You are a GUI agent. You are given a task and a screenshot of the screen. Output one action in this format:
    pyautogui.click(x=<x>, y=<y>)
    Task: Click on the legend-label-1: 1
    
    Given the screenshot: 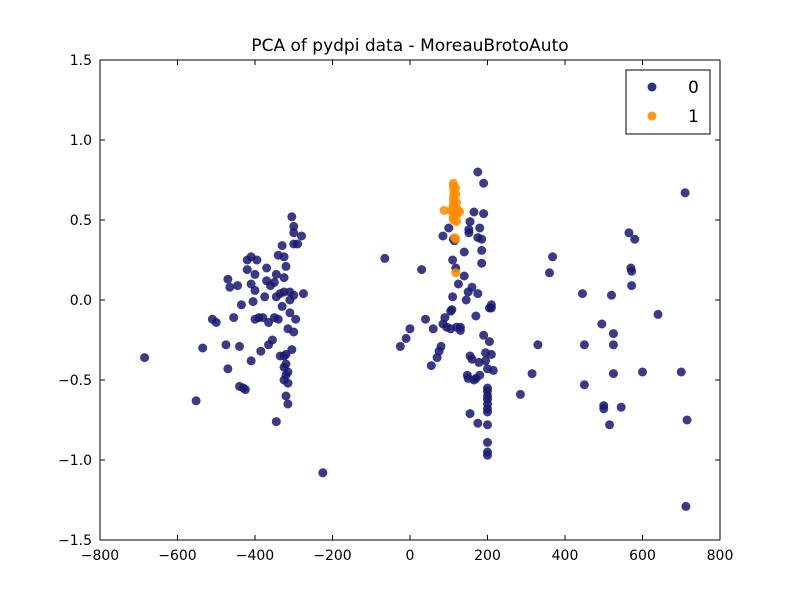 What is the action you would take?
    pyautogui.click(x=693, y=117)
    